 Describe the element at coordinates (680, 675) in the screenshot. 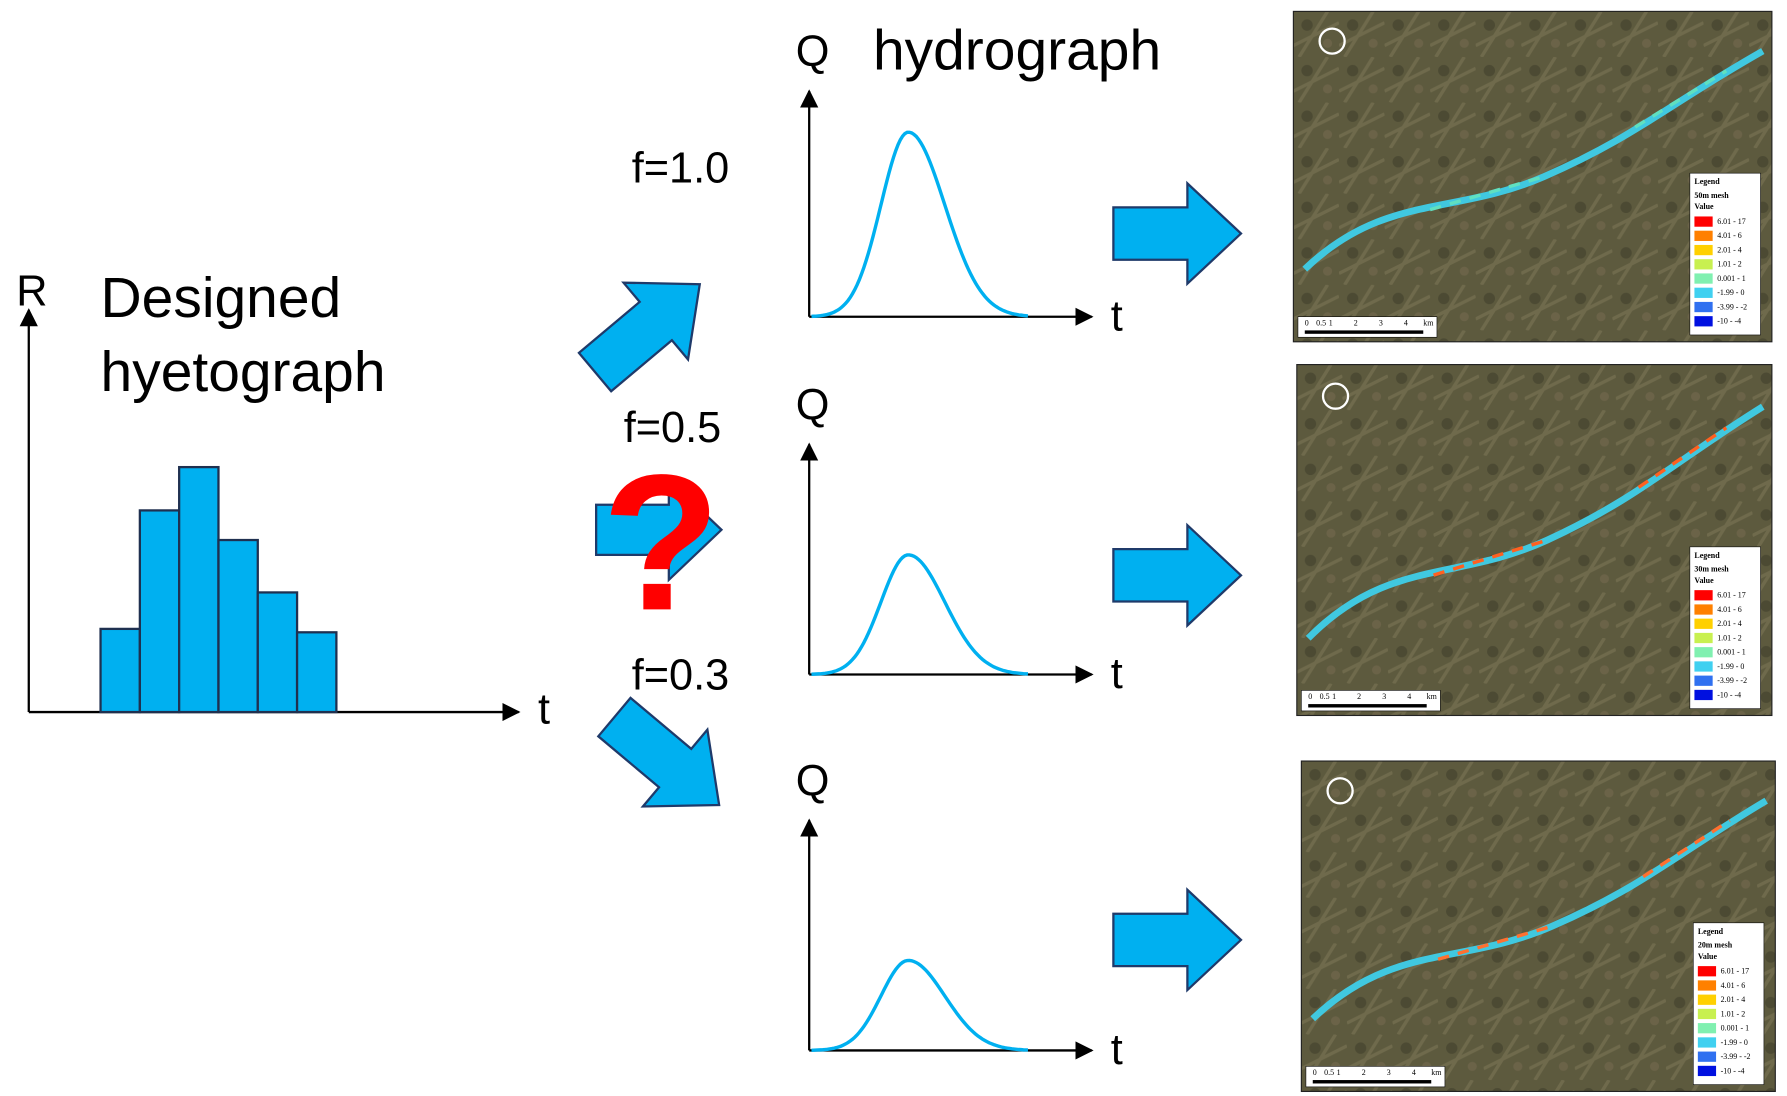

I see `f-label: f=0.3` at that location.